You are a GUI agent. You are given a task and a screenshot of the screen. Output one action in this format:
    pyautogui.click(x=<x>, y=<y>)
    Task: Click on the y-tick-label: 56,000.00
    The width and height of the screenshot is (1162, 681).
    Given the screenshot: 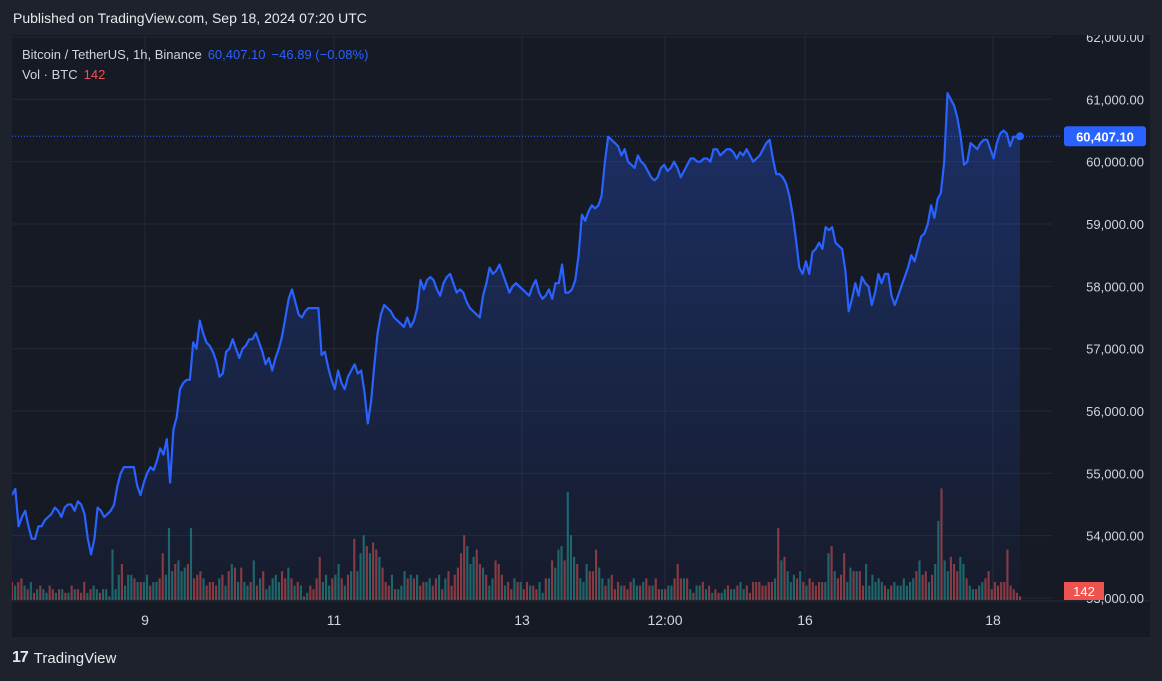 What is the action you would take?
    pyautogui.click(x=1115, y=411)
    